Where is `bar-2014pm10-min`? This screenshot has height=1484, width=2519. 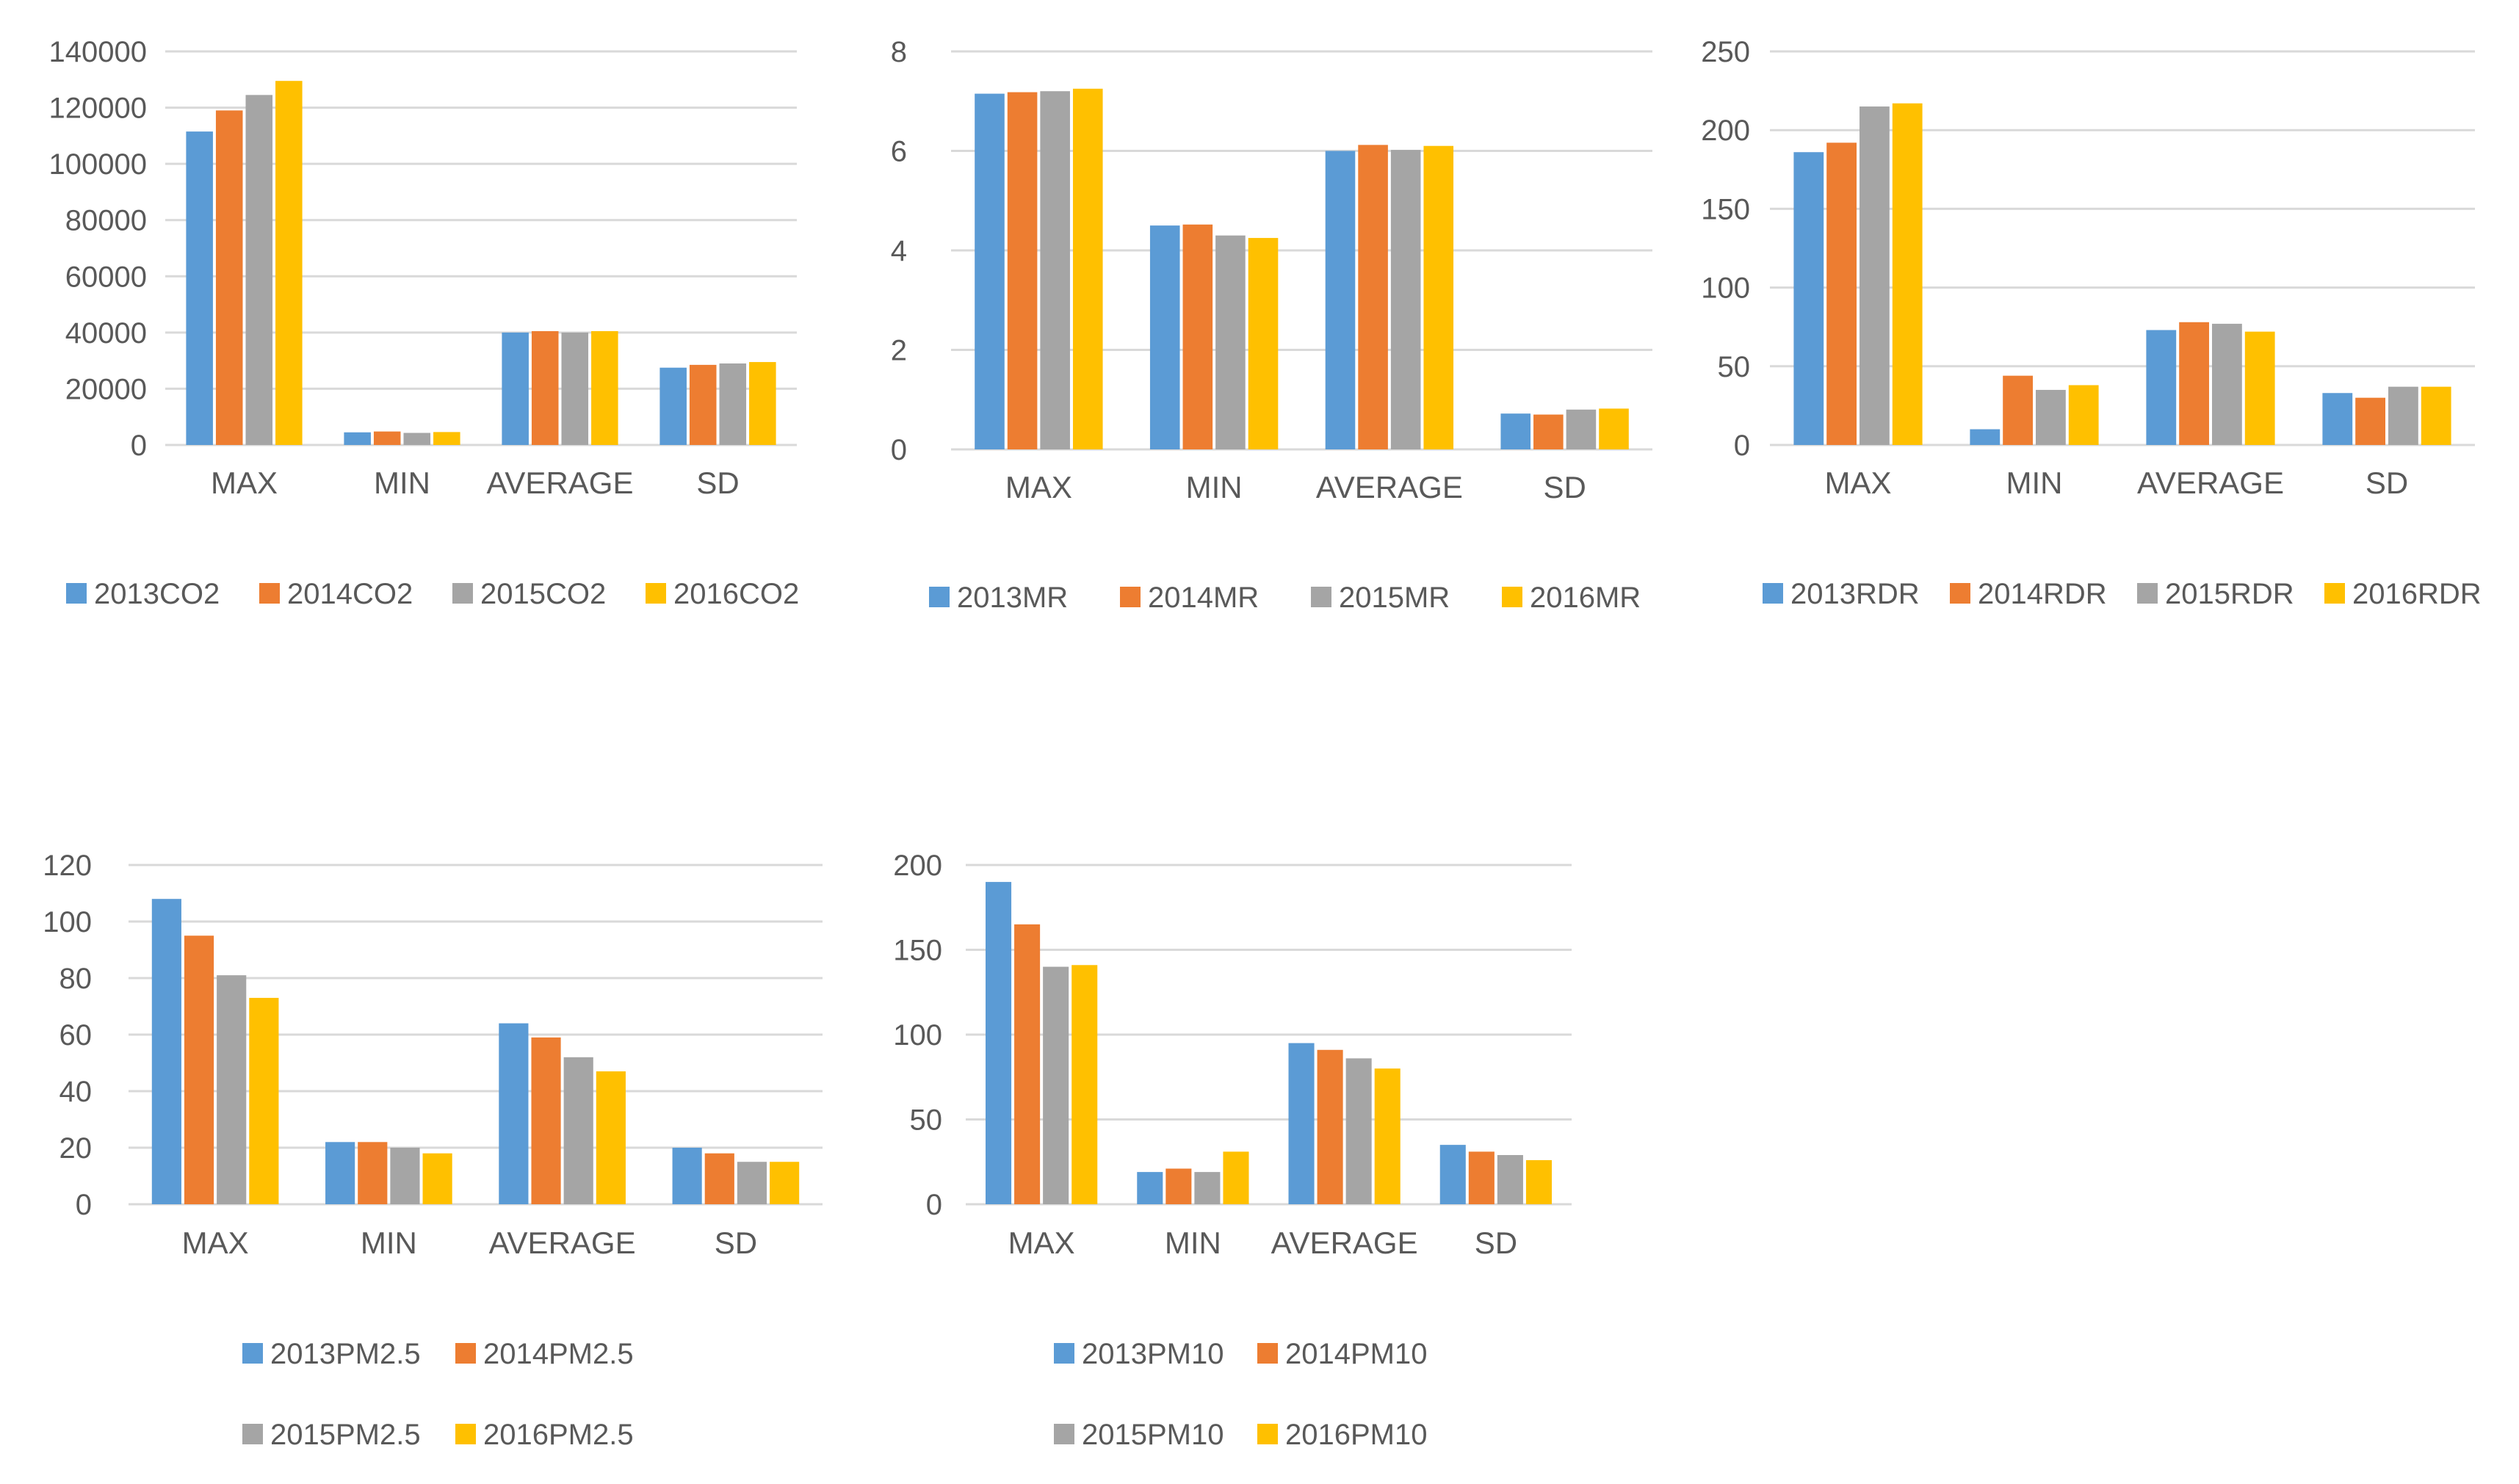
bar-2014pm10-min is located at coordinates (1179, 1186).